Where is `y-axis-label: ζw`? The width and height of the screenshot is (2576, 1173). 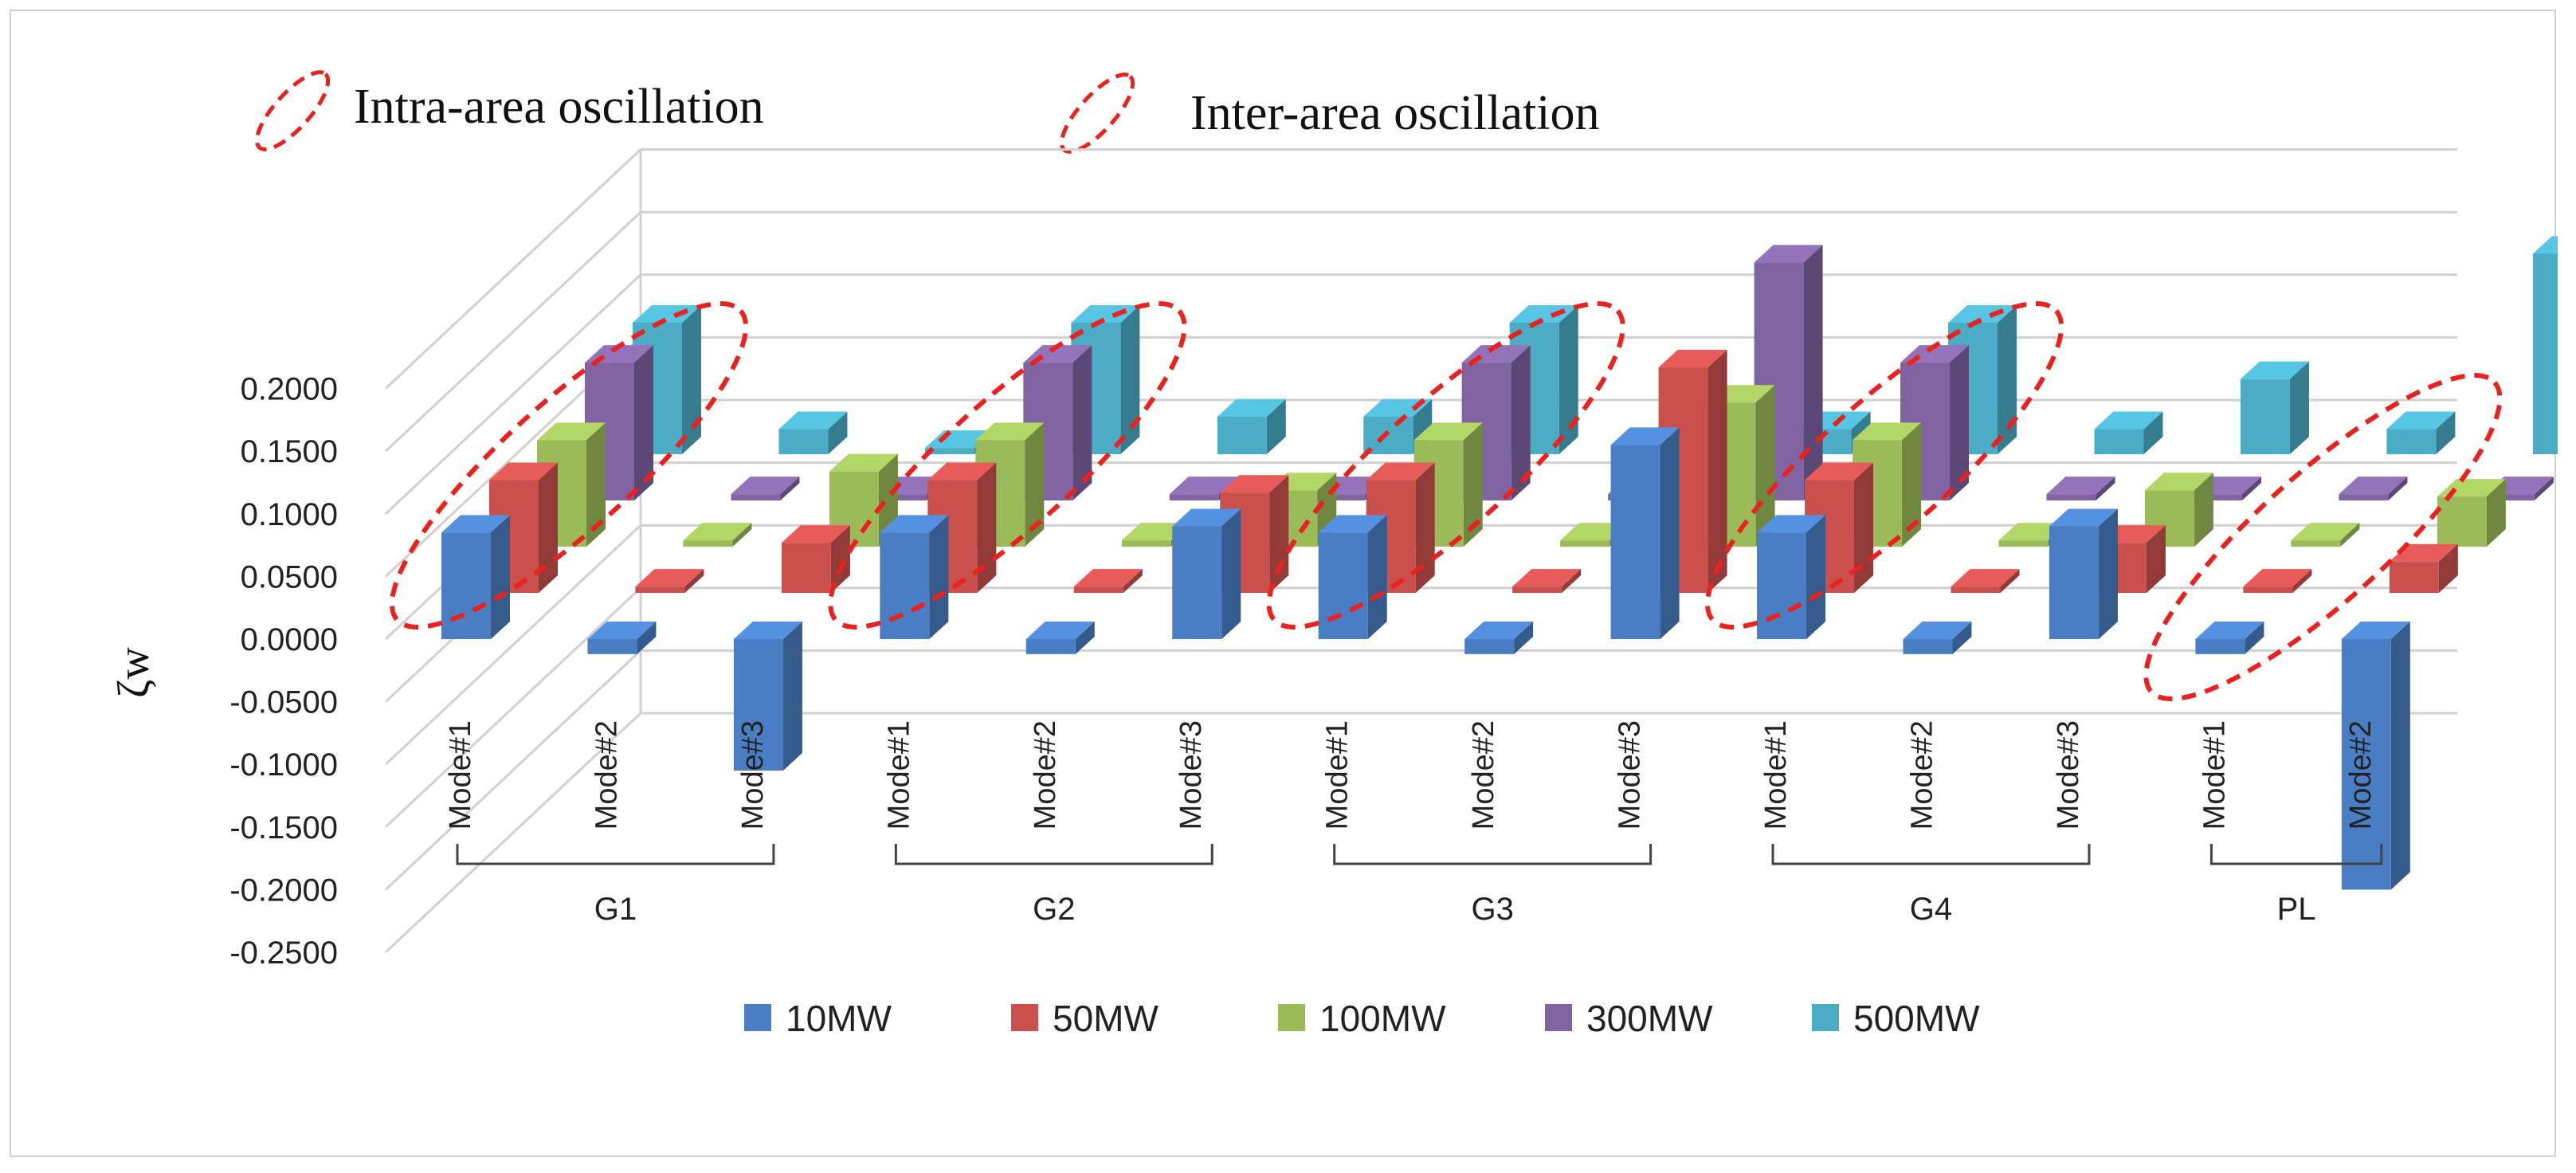
y-axis-label: ζw is located at coordinates (134, 672).